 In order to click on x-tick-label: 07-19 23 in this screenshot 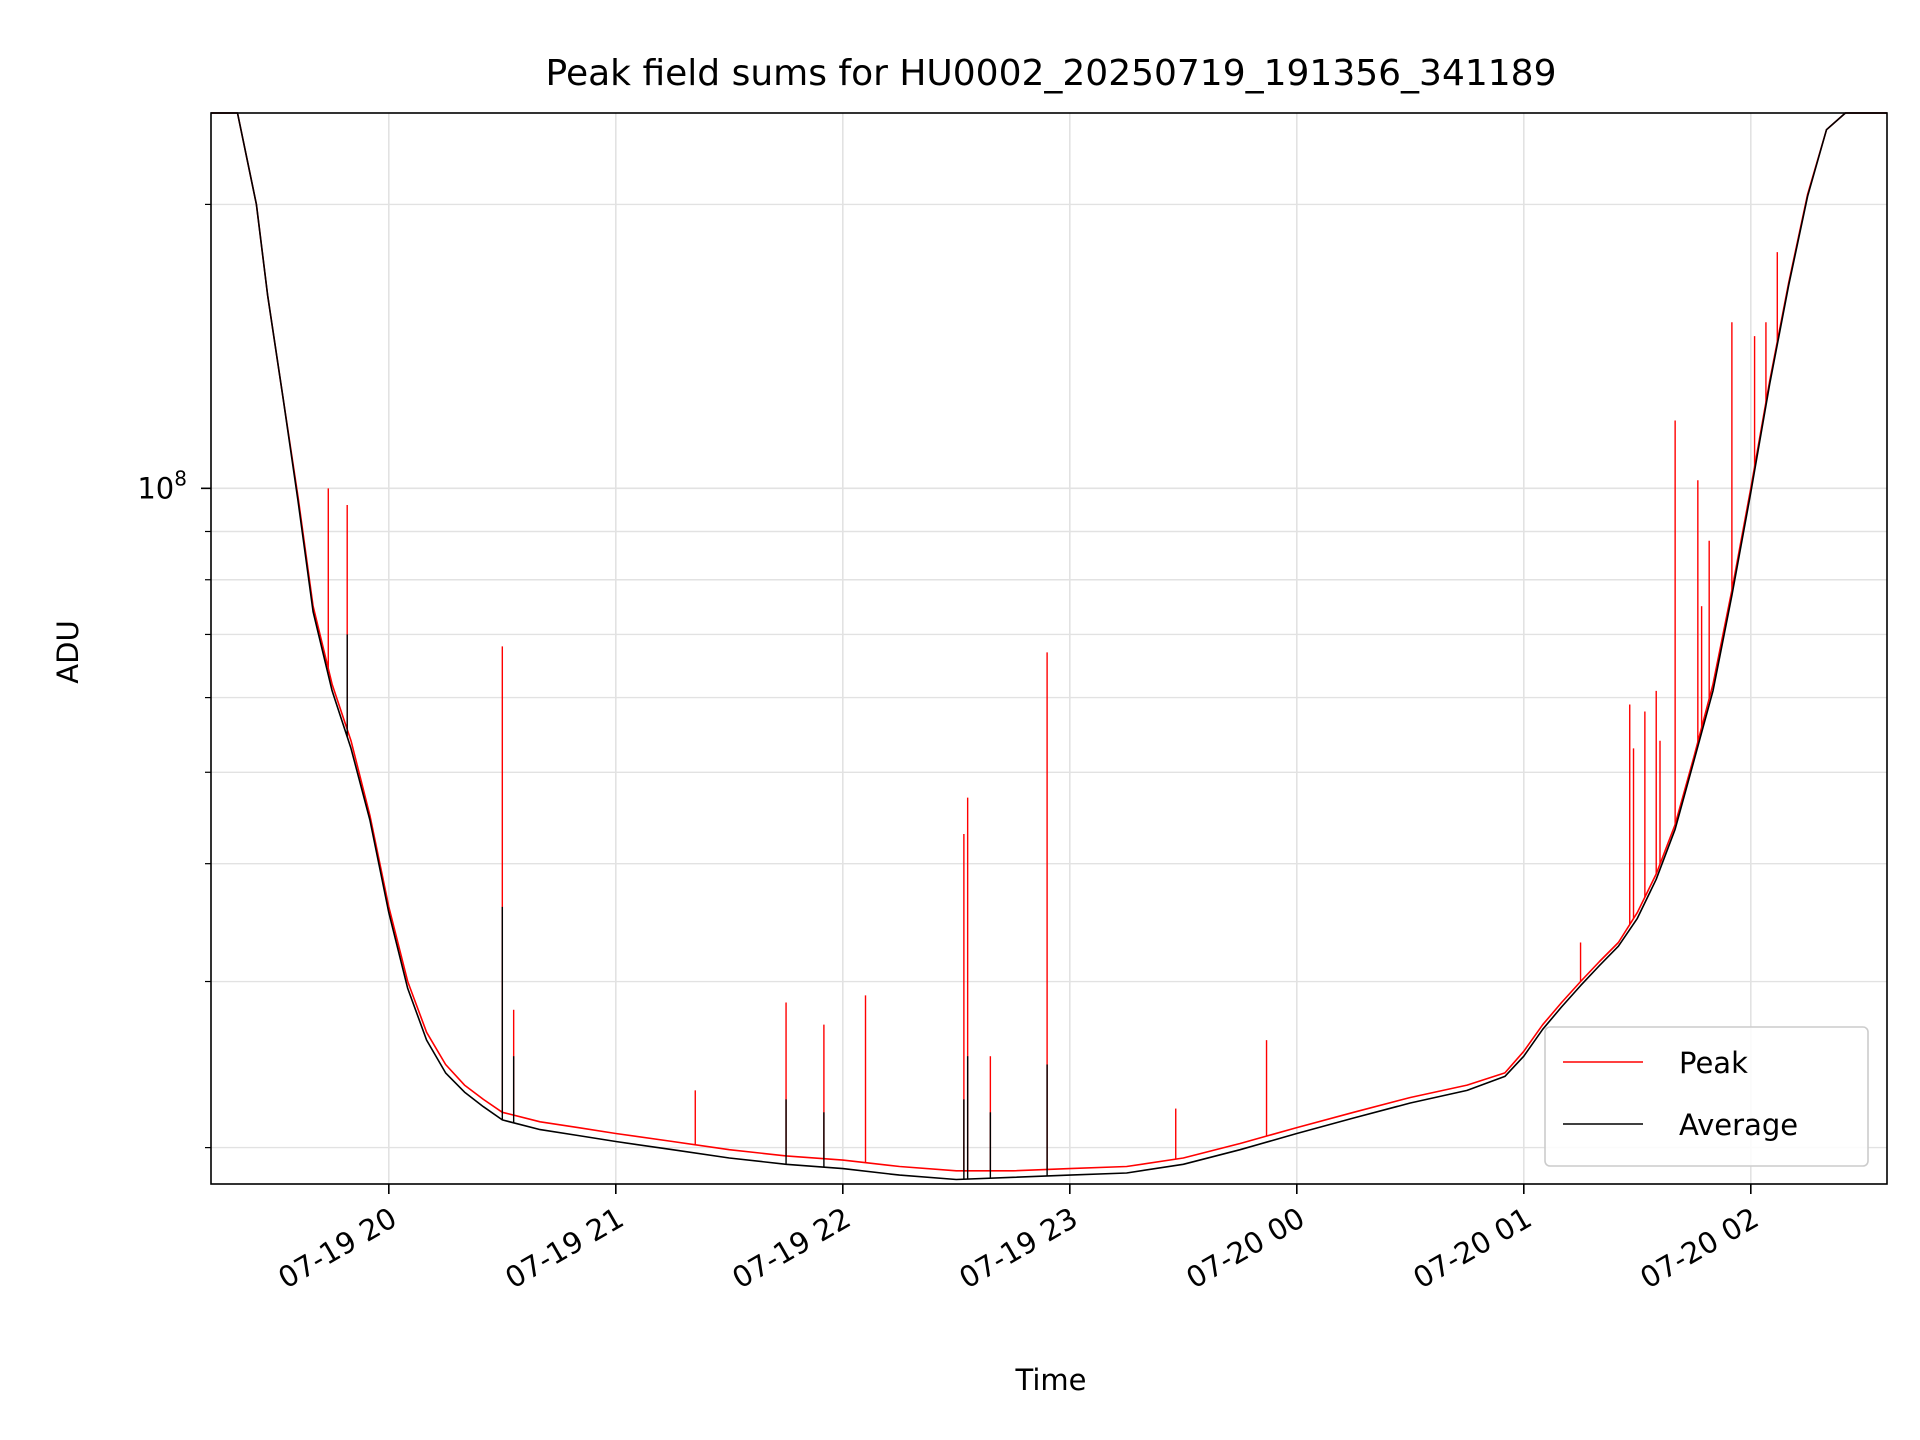, I will do `click(1018, 1248)`.